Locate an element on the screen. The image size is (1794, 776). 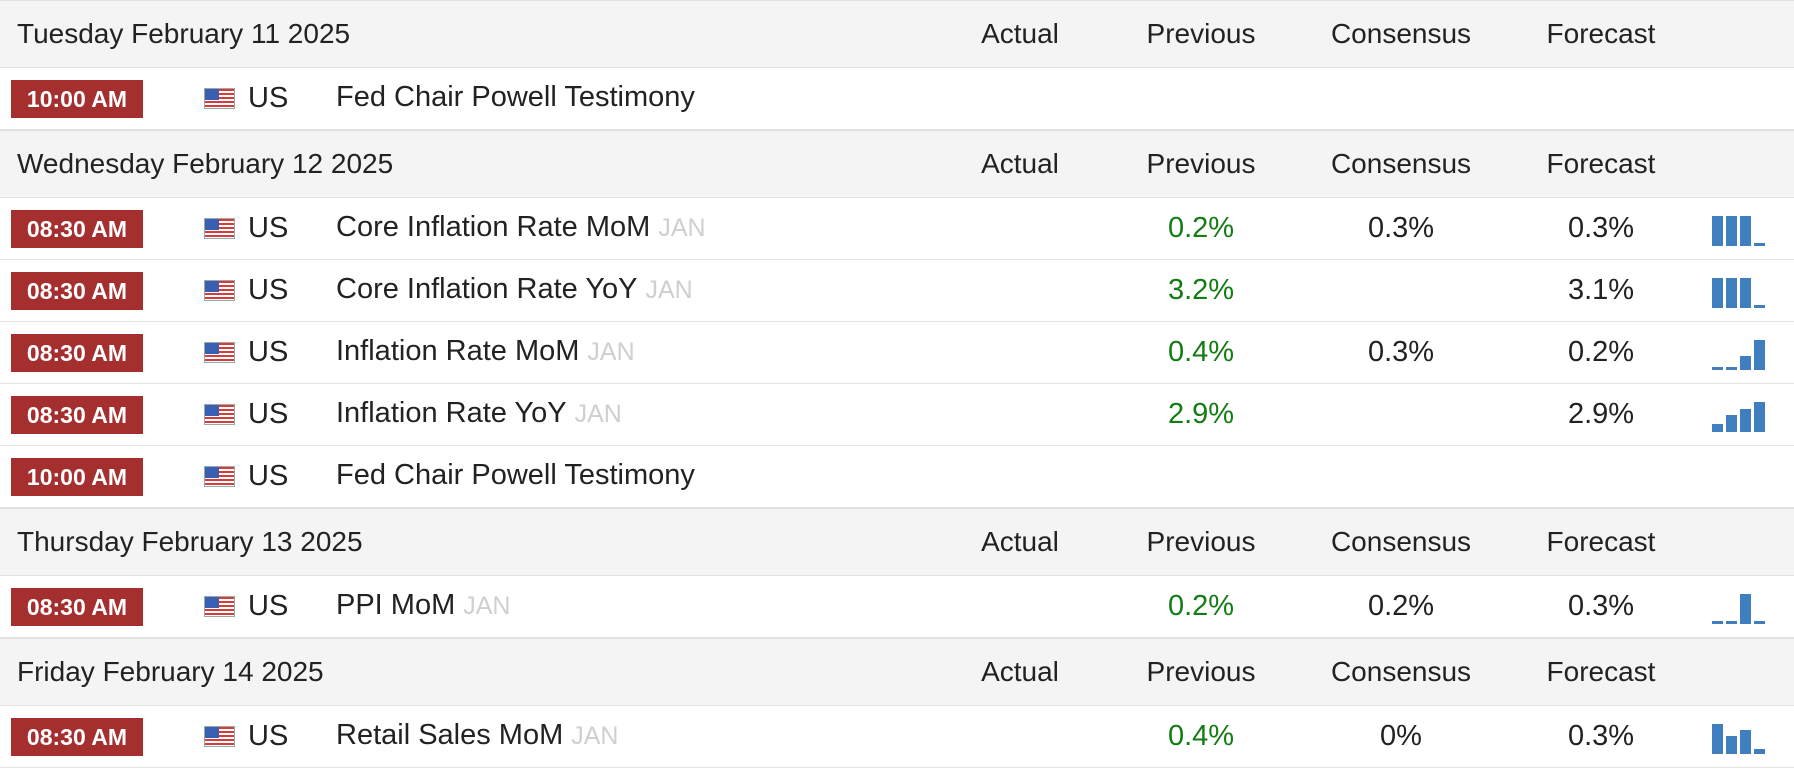
day-date: Thursday February 13 2025 is located at coordinates (190, 541).